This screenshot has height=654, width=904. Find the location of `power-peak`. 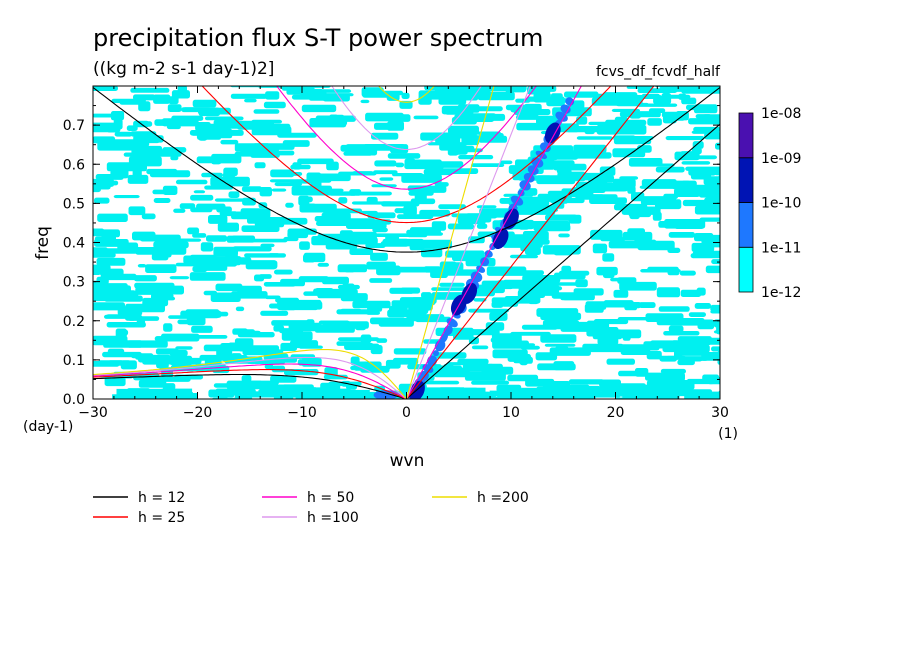

power-peak is located at coordinates (552, 133).